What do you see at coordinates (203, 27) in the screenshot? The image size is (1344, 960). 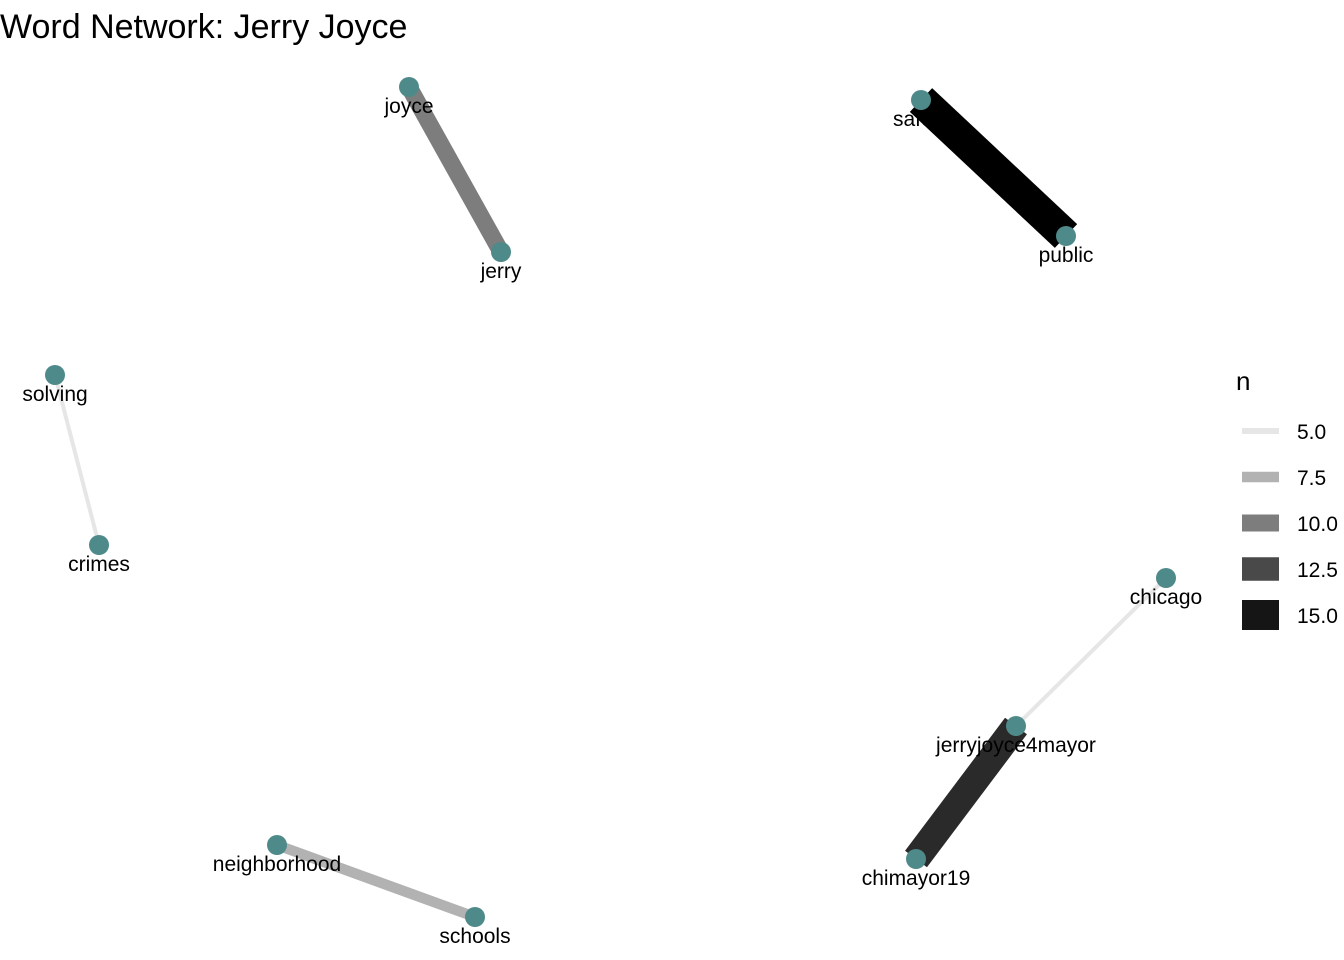 I see `chart-title: Word Network: Jerry Joyce` at bounding box center [203, 27].